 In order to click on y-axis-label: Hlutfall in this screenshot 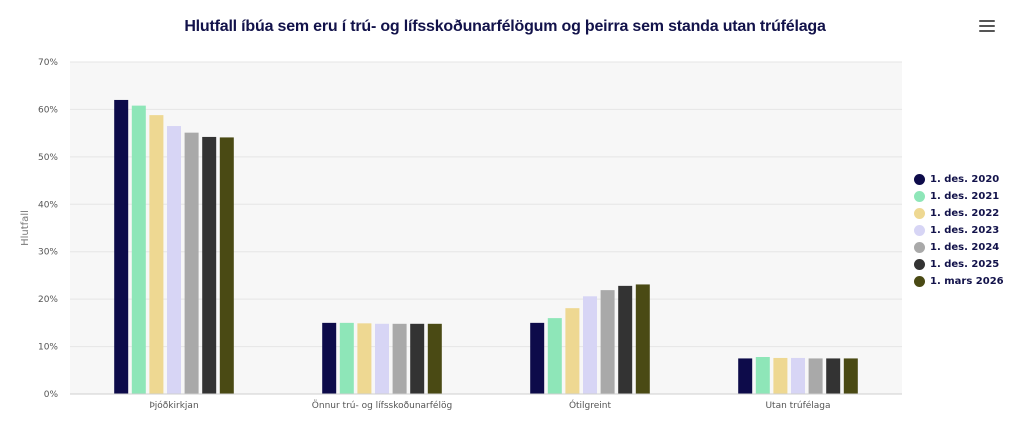, I will do `click(25, 228)`.